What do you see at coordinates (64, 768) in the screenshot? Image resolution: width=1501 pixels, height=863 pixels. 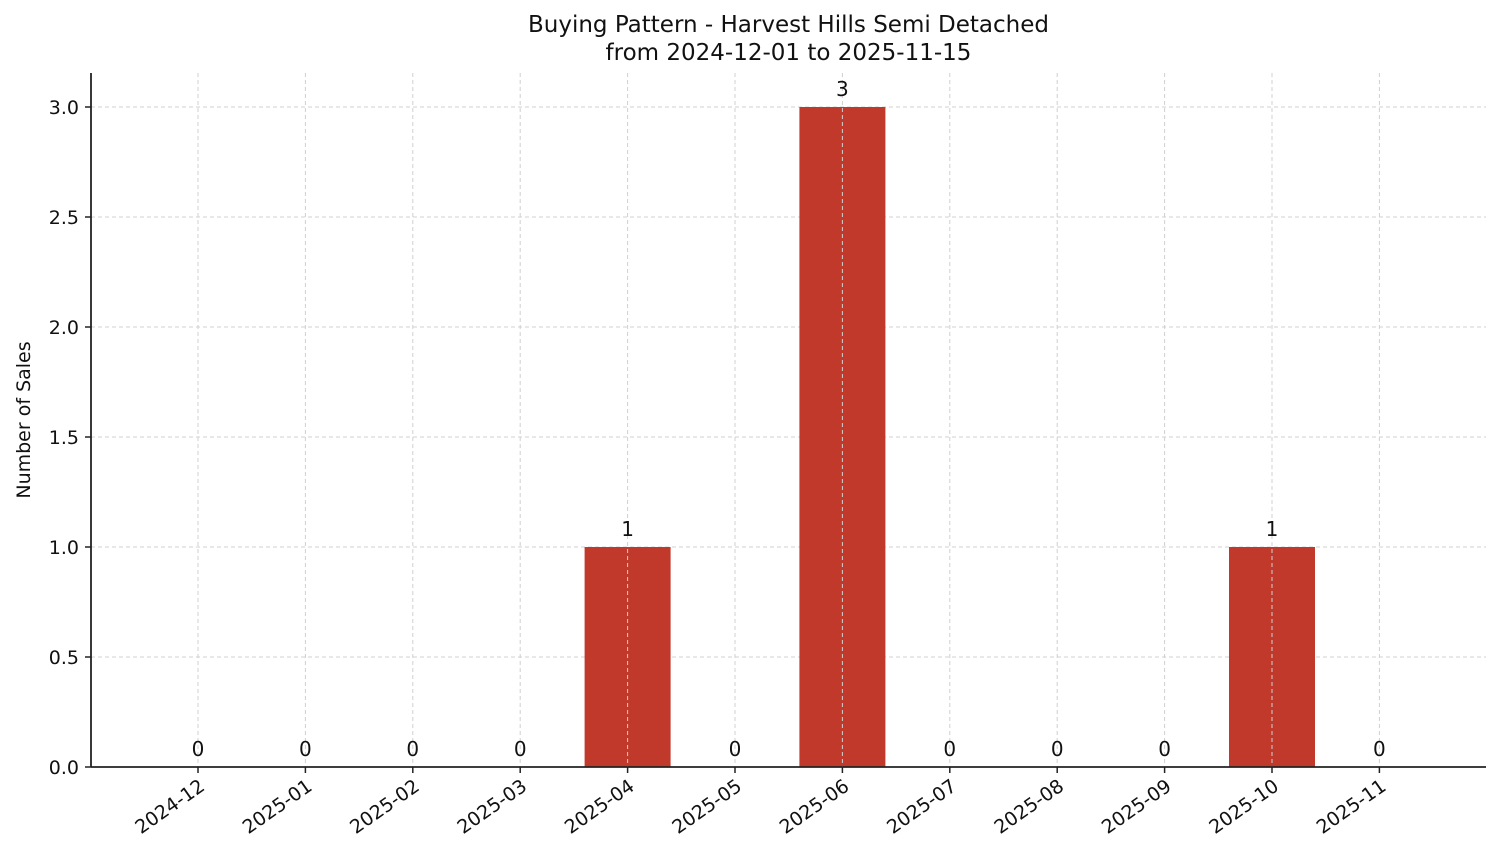 I see `y-tick-label: 0.0` at bounding box center [64, 768].